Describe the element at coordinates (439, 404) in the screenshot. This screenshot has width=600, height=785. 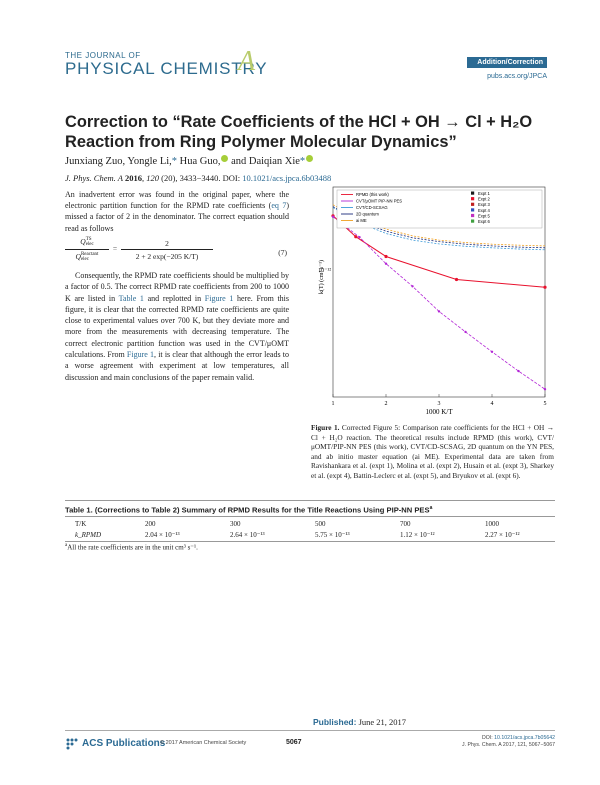
I see `x-tick-label: 3` at that location.